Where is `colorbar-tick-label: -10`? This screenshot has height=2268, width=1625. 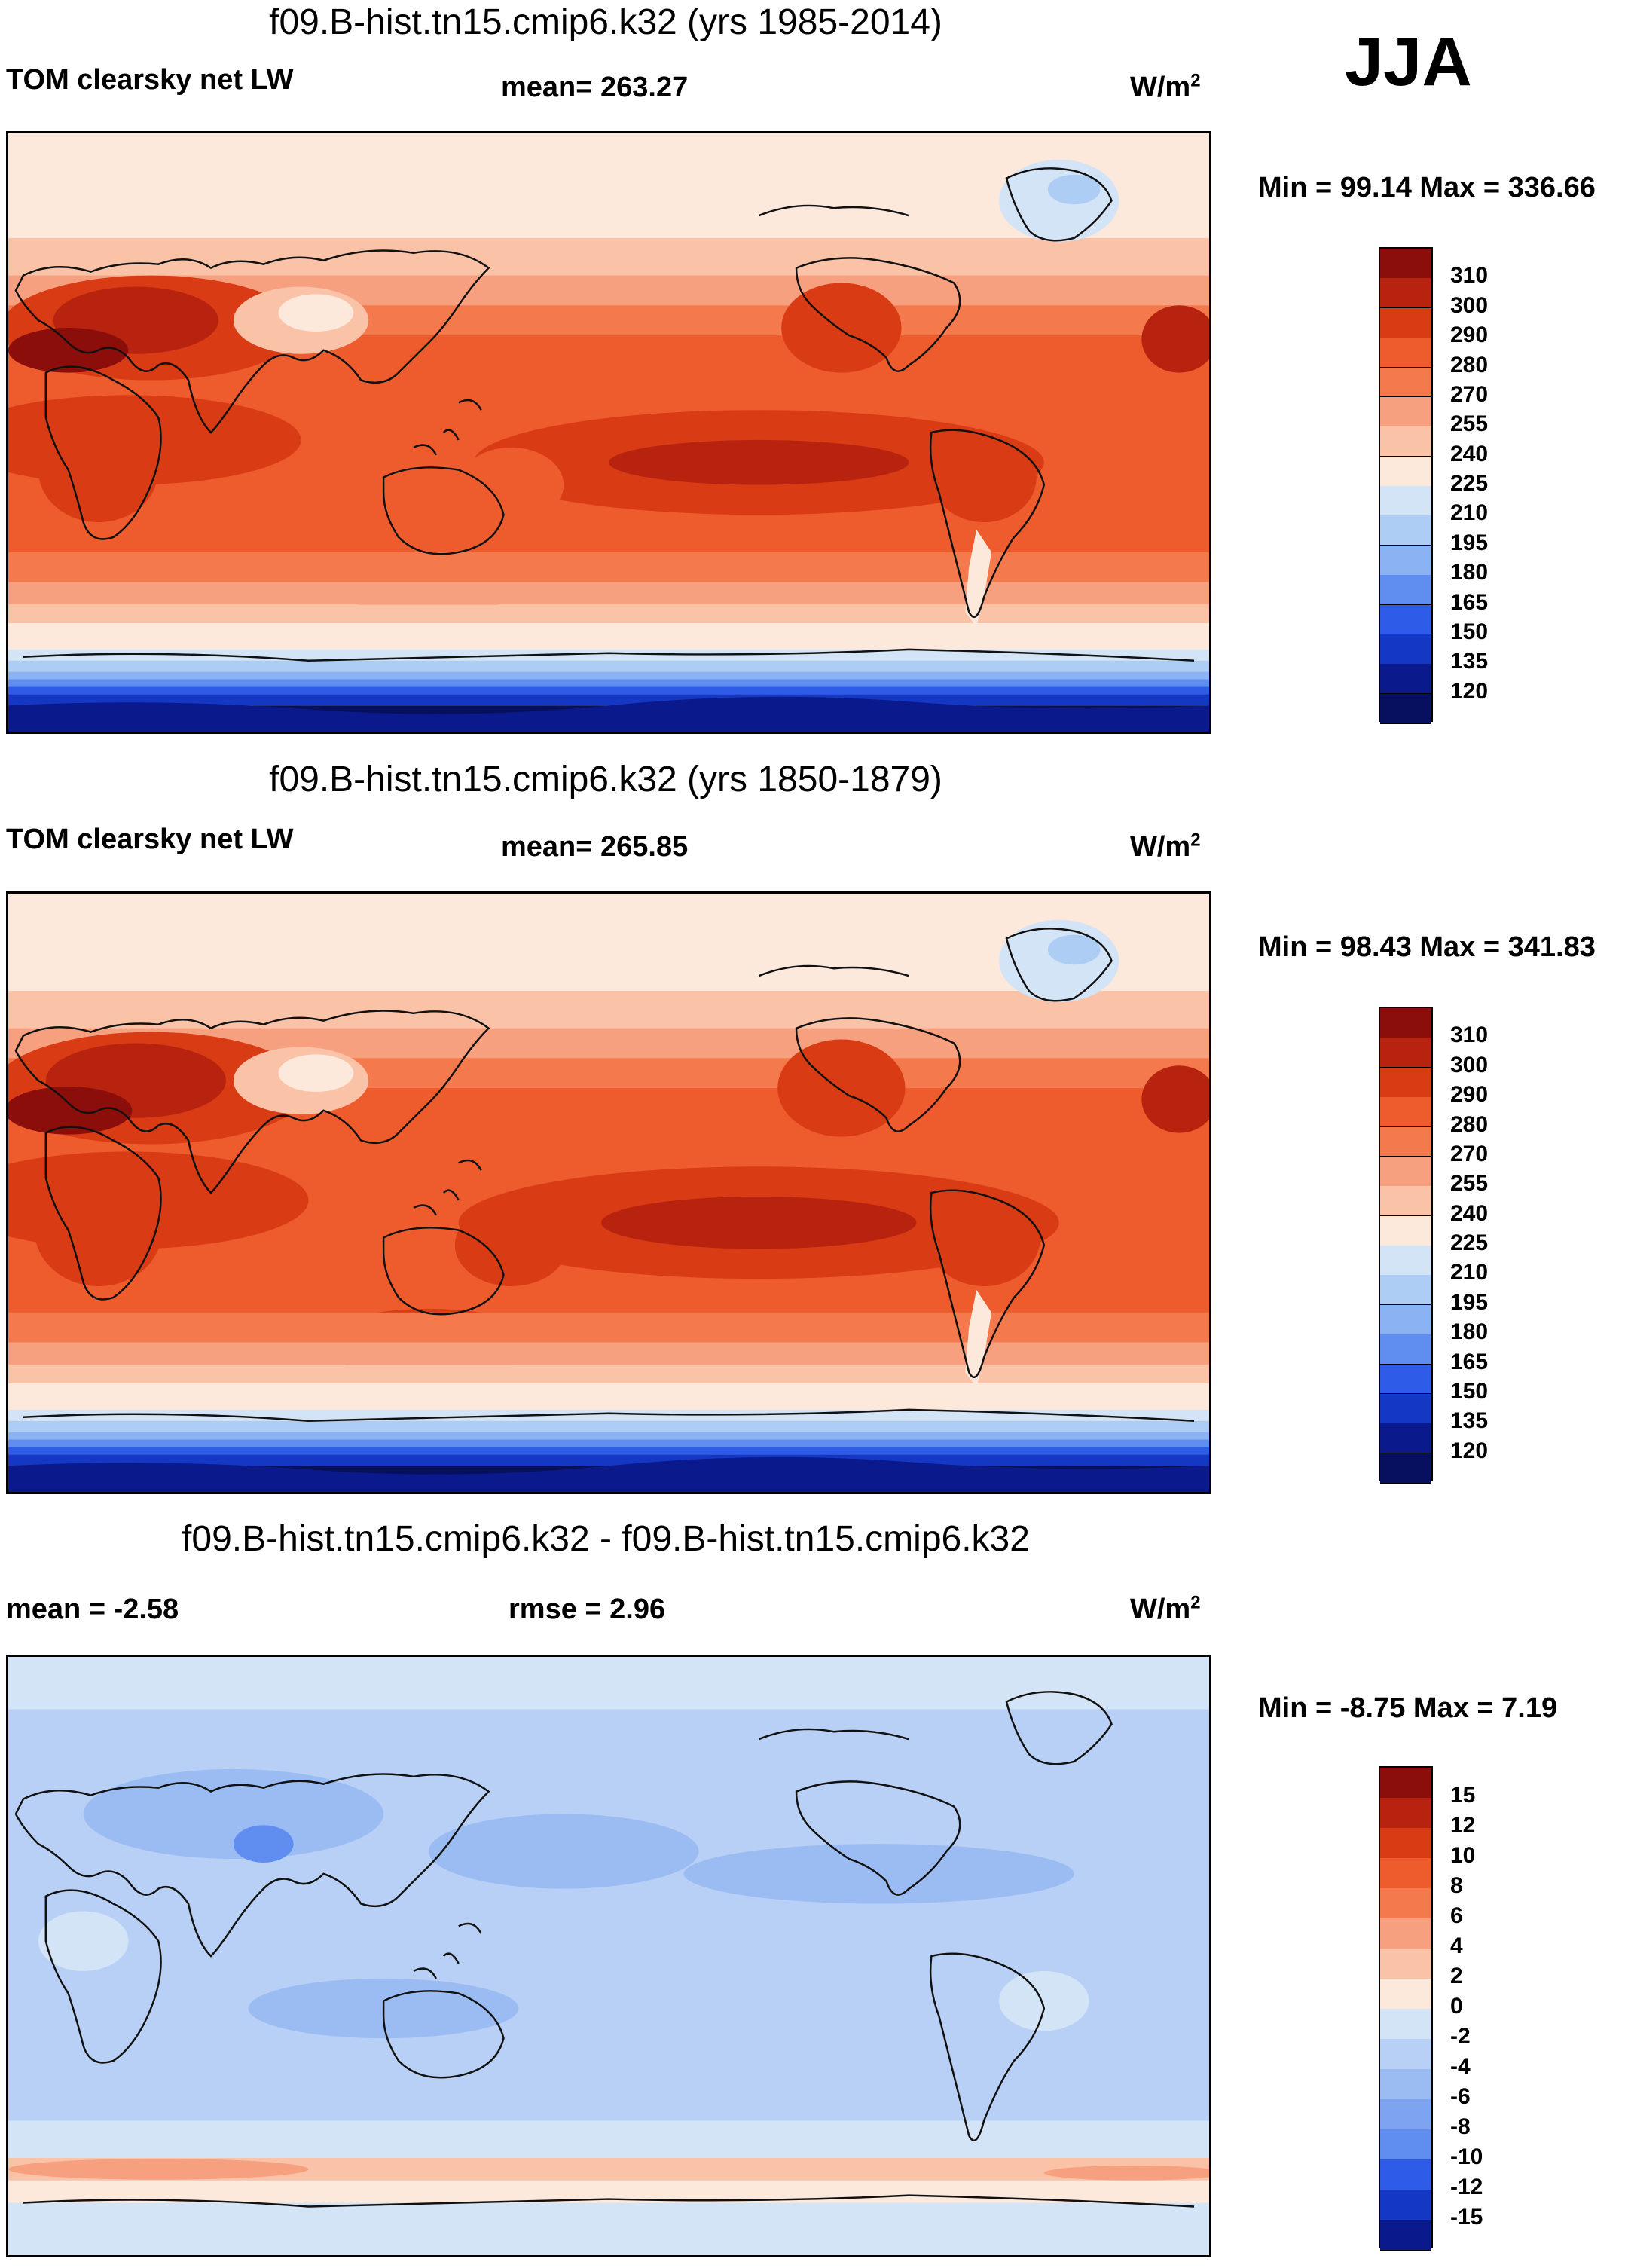 colorbar-tick-label: -10 is located at coordinates (1466, 2156).